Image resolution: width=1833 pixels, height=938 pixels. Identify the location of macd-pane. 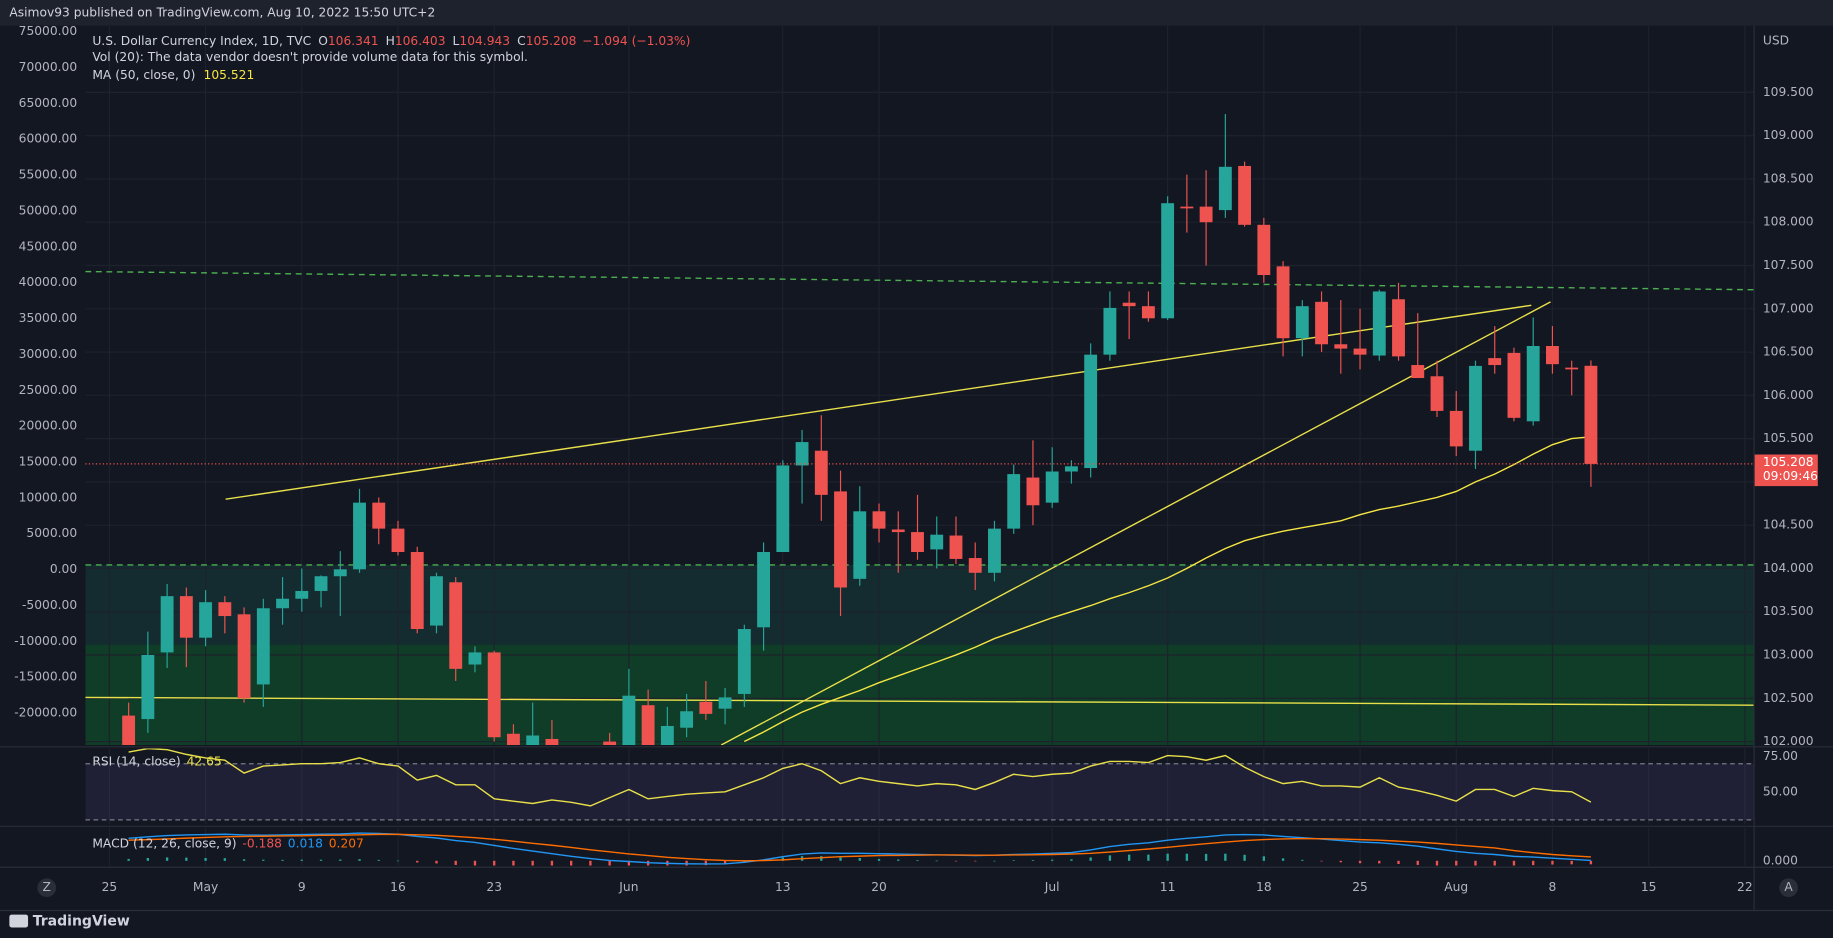
(927, 847).